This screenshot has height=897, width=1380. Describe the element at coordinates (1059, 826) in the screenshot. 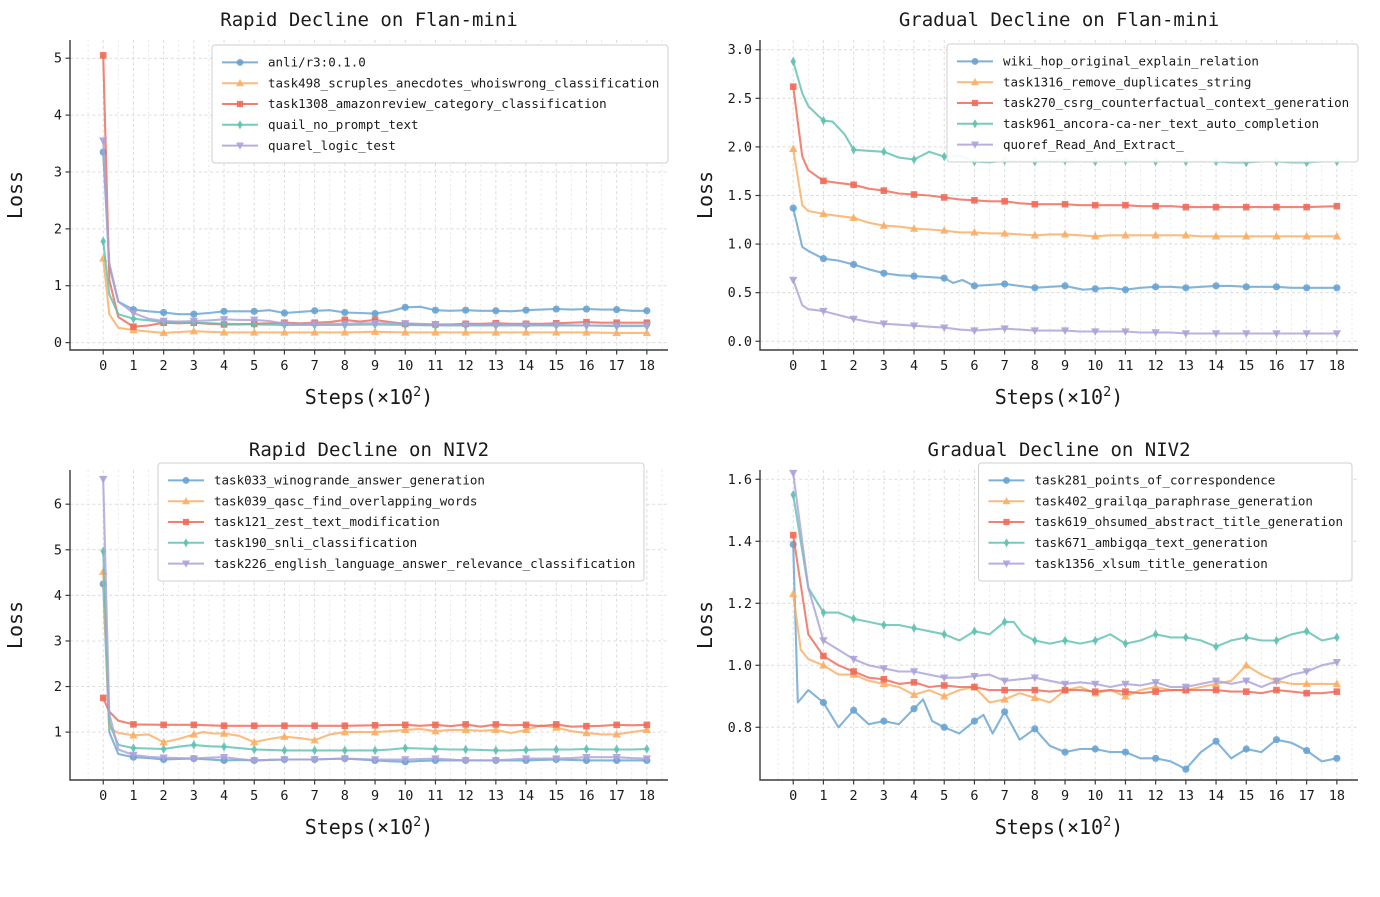

I see `x-axis-label: Steps(×102)` at that location.